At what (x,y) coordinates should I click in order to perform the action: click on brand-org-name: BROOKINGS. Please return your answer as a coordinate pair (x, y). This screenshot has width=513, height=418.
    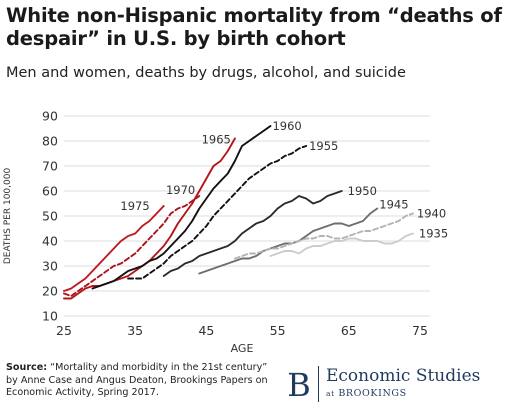
    Looking at the image, I should click on (372, 393).